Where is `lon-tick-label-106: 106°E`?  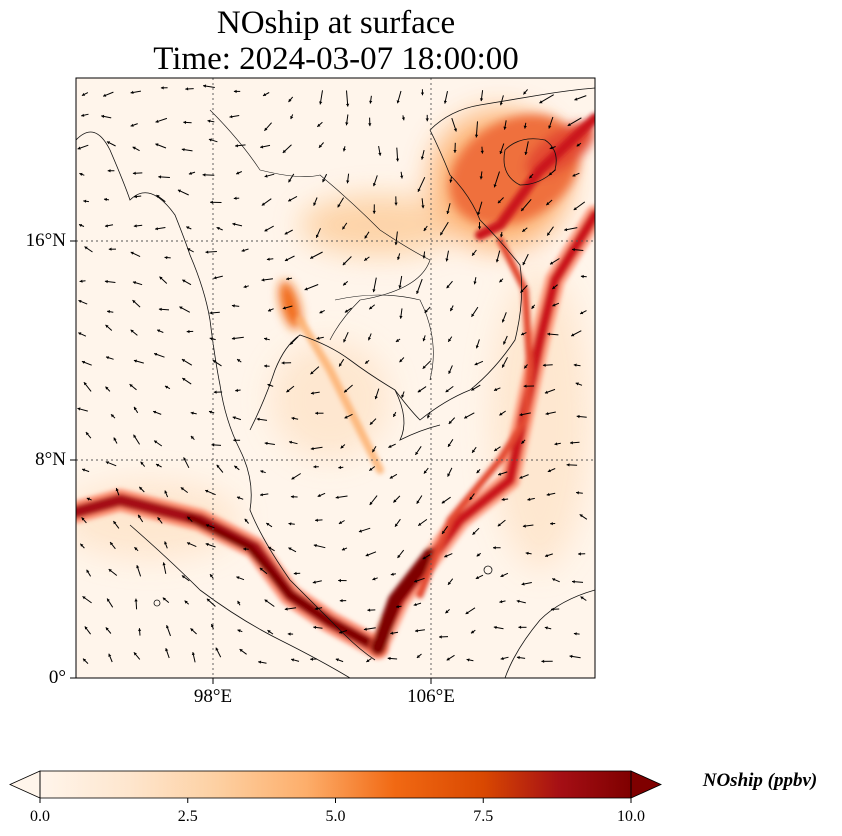 lon-tick-label-106: 106°E is located at coordinates (431, 696).